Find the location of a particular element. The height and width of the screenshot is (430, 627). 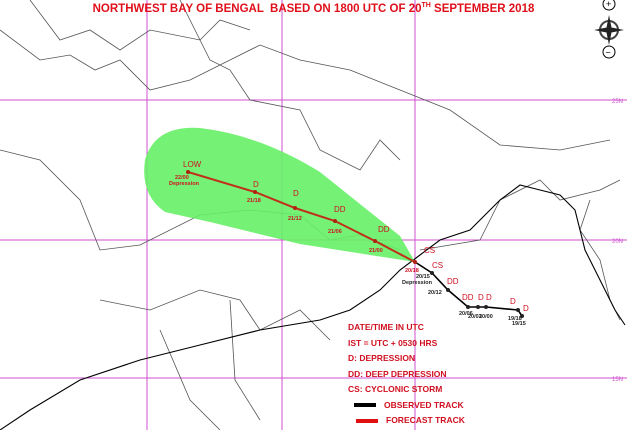

forecast-time-label: 20/18 is located at coordinates (412, 271).